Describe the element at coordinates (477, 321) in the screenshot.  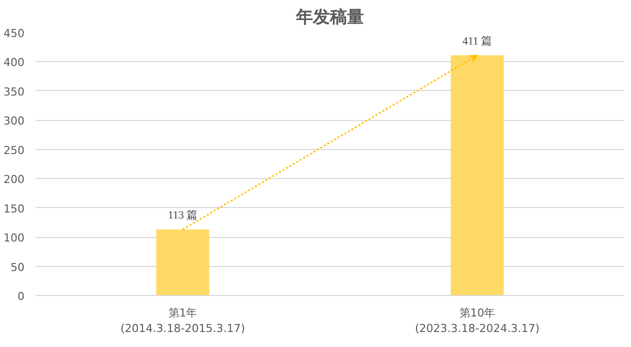
I see `x-tick-label: 第10年 (2023.3.18-2024.3.17)` at that location.